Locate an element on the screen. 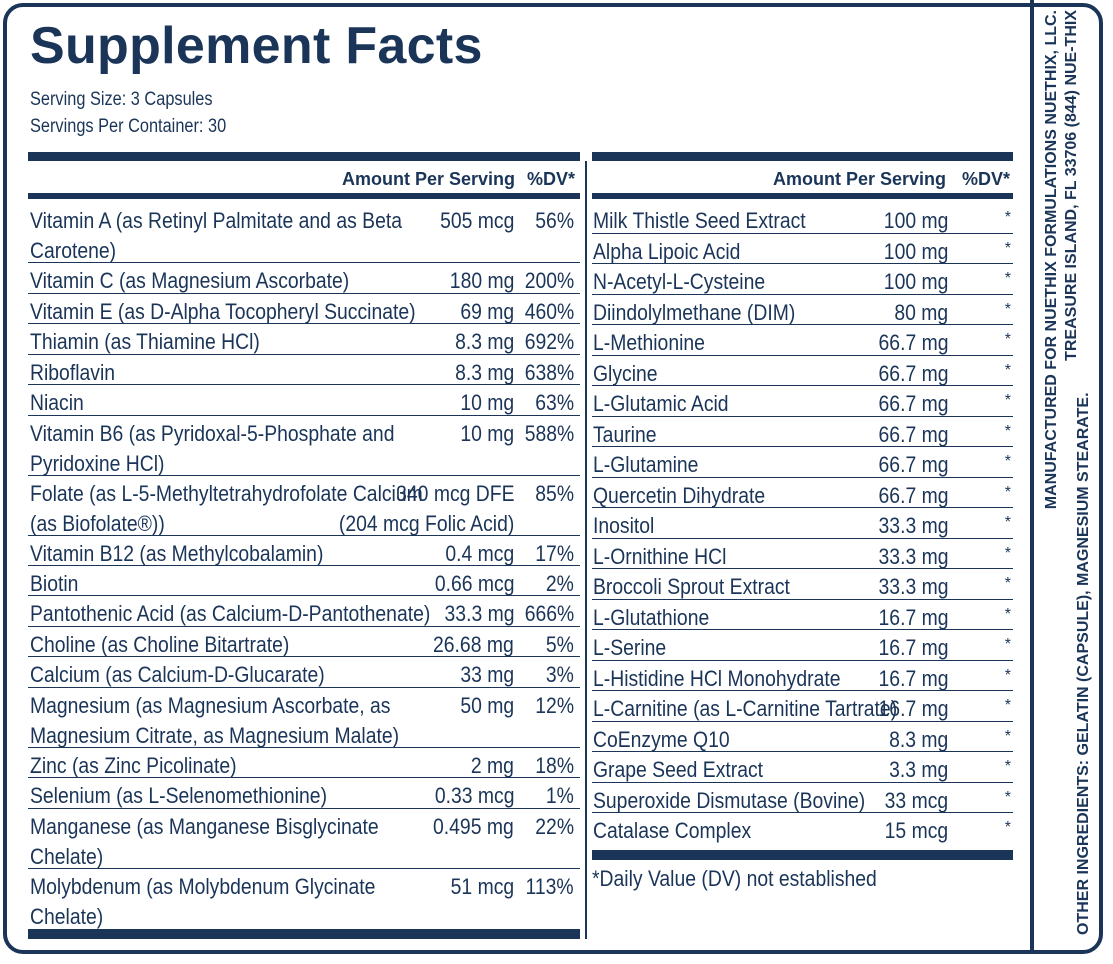 This screenshot has height=964, width=1113. nutrient-amount: 0.495 mg is located at coordinates (473, 826).